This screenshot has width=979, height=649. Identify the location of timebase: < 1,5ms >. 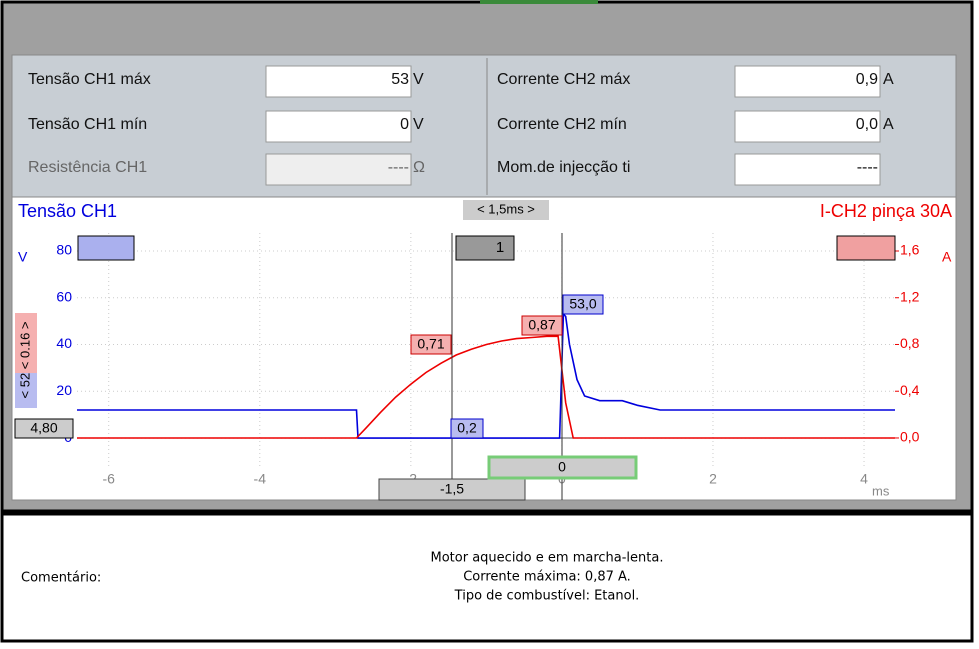
(506, 208).